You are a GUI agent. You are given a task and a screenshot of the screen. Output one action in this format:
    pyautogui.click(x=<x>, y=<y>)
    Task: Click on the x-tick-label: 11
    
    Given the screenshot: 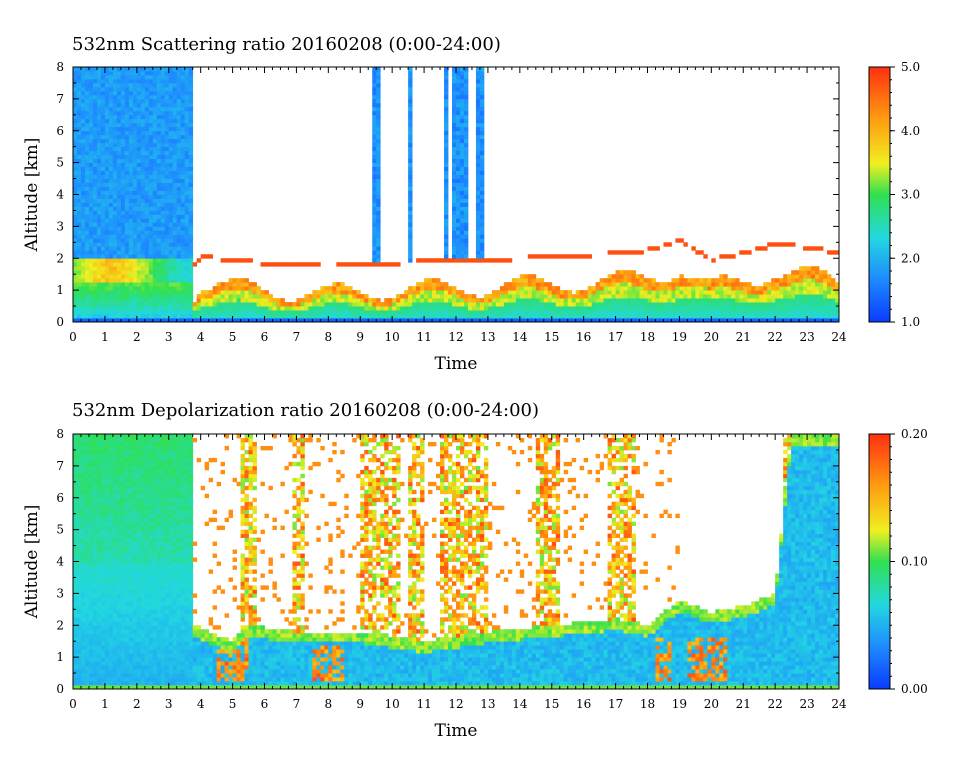 What is the action you would take?
    pyautogui.click(x=423, y=337)
    